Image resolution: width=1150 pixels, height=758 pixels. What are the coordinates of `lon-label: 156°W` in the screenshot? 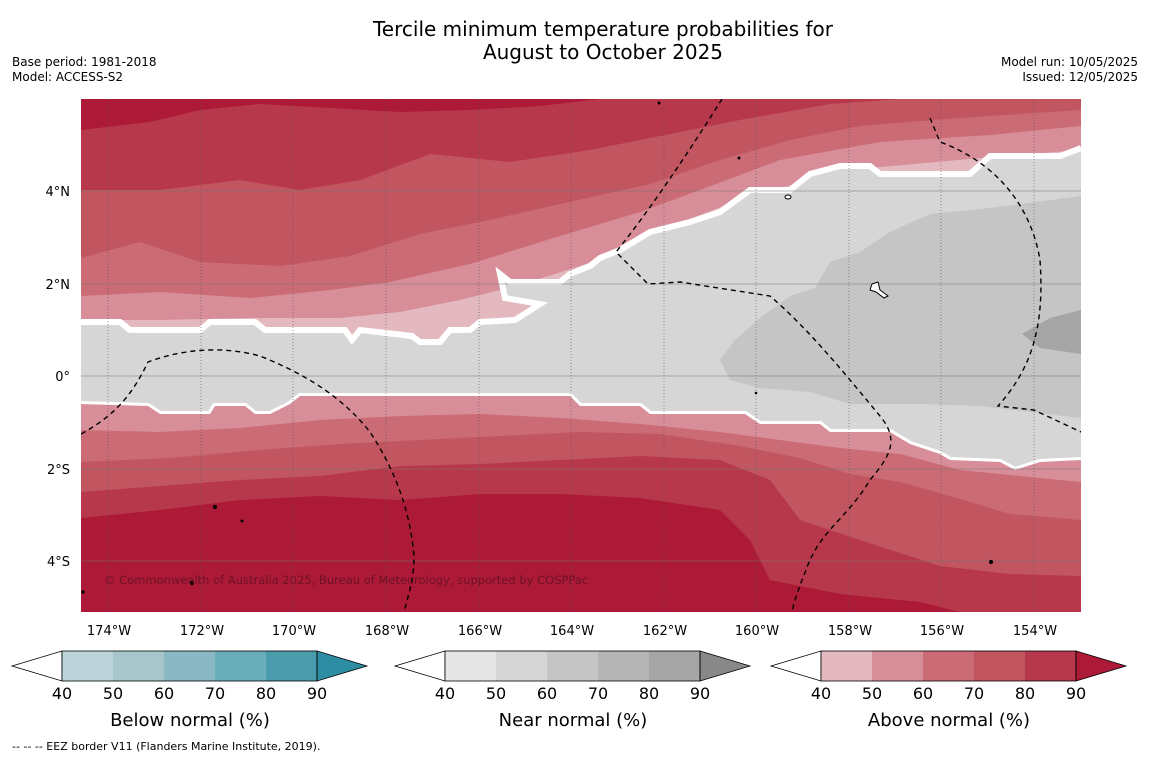 It's located at (942, 631).